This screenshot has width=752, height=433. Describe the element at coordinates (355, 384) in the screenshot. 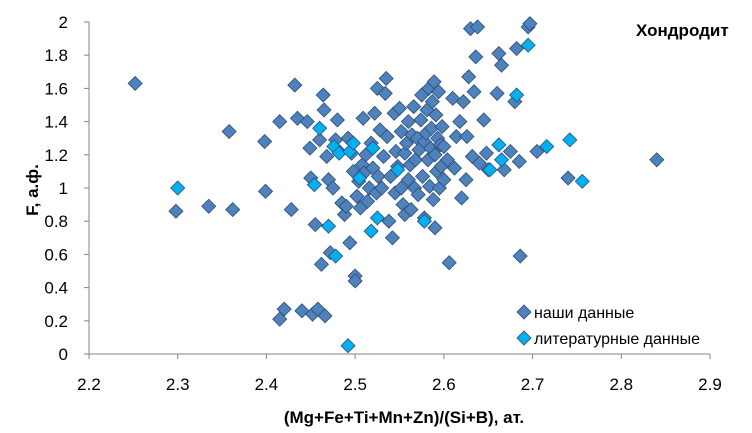

I see `x-tick-label: 2.5` at that location.